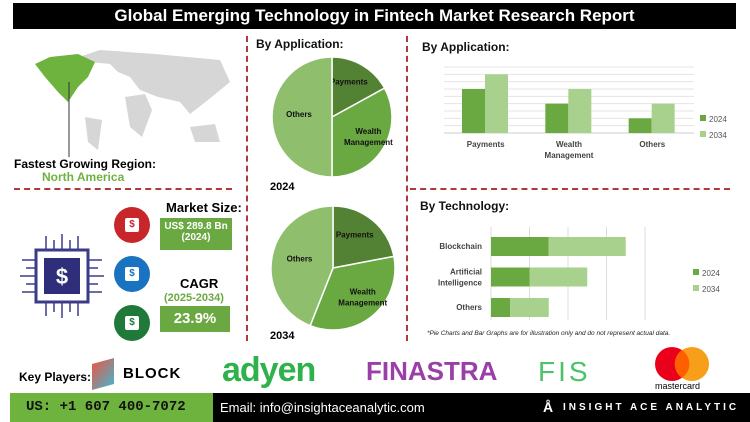  What do you see at coordinates (300, 44) in the screenshot?
I see `pie-title: By Application:` at bounding box center [300, 44].